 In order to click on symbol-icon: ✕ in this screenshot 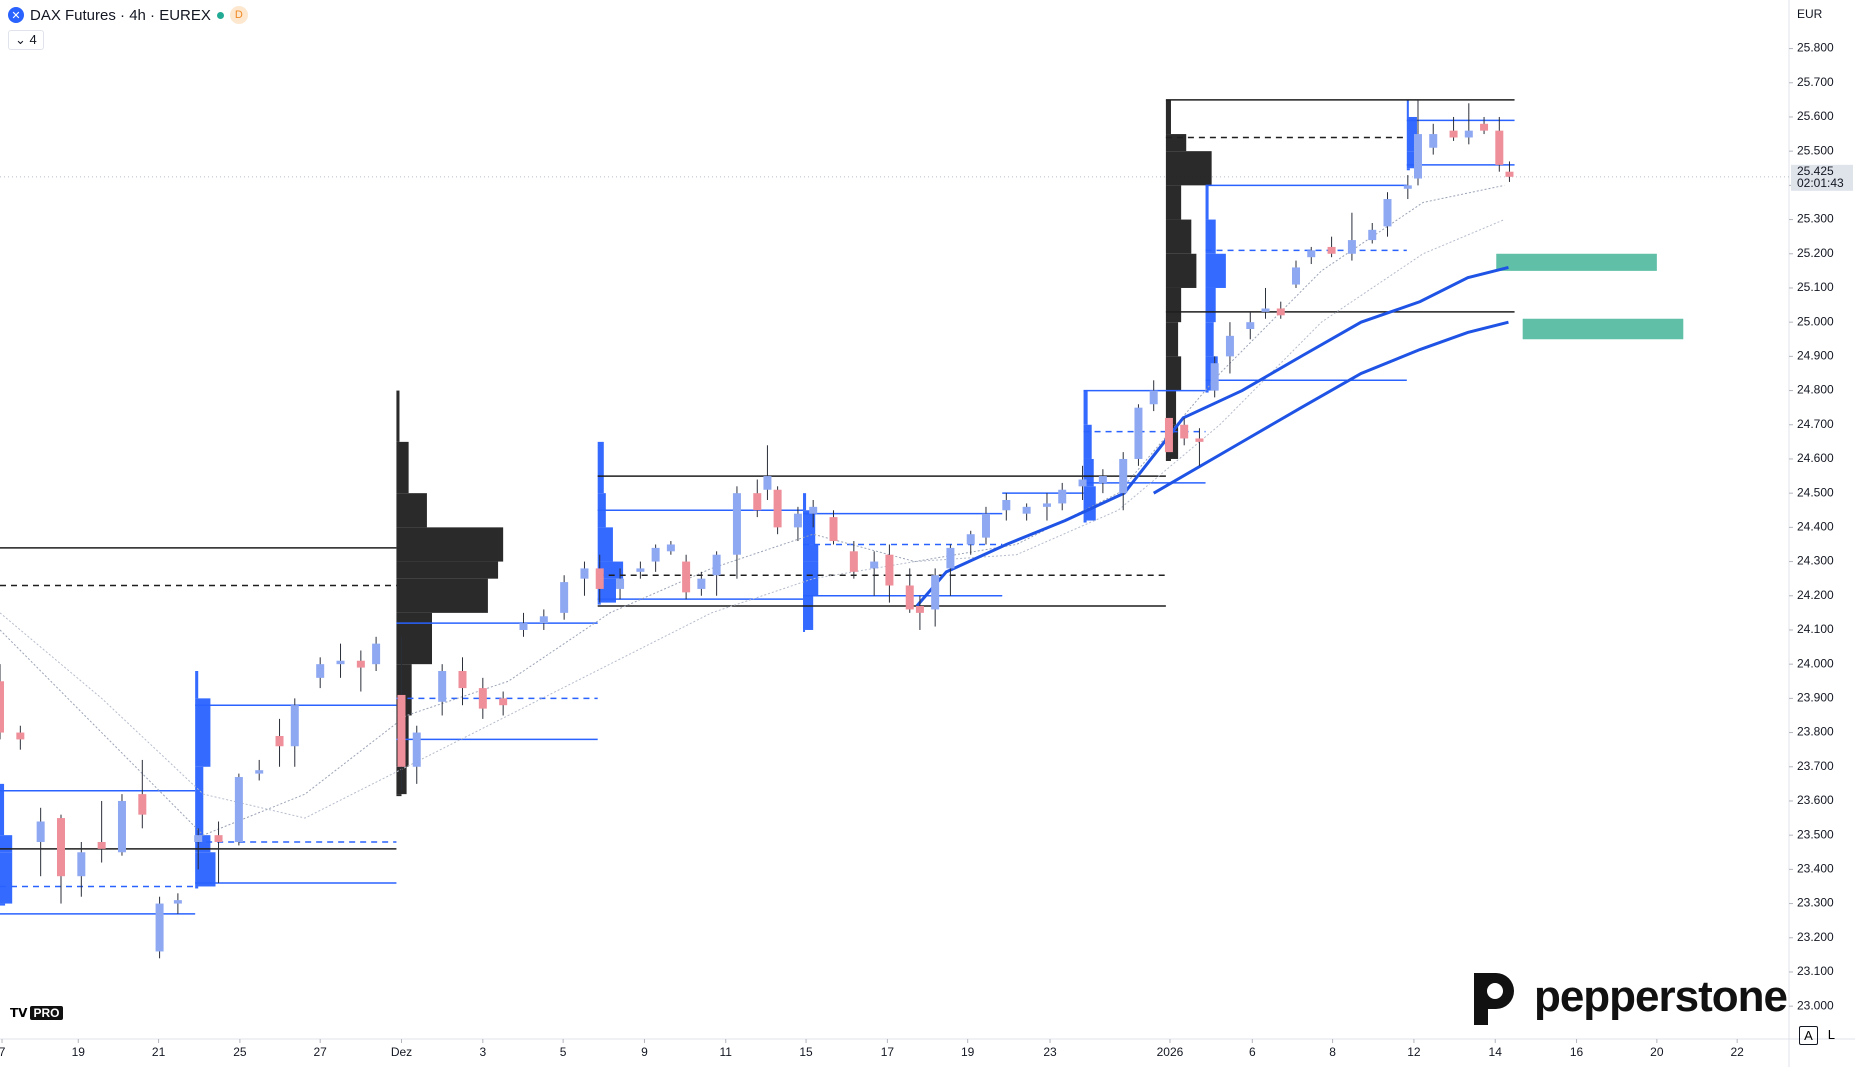, I will do `click(16, 15)`.